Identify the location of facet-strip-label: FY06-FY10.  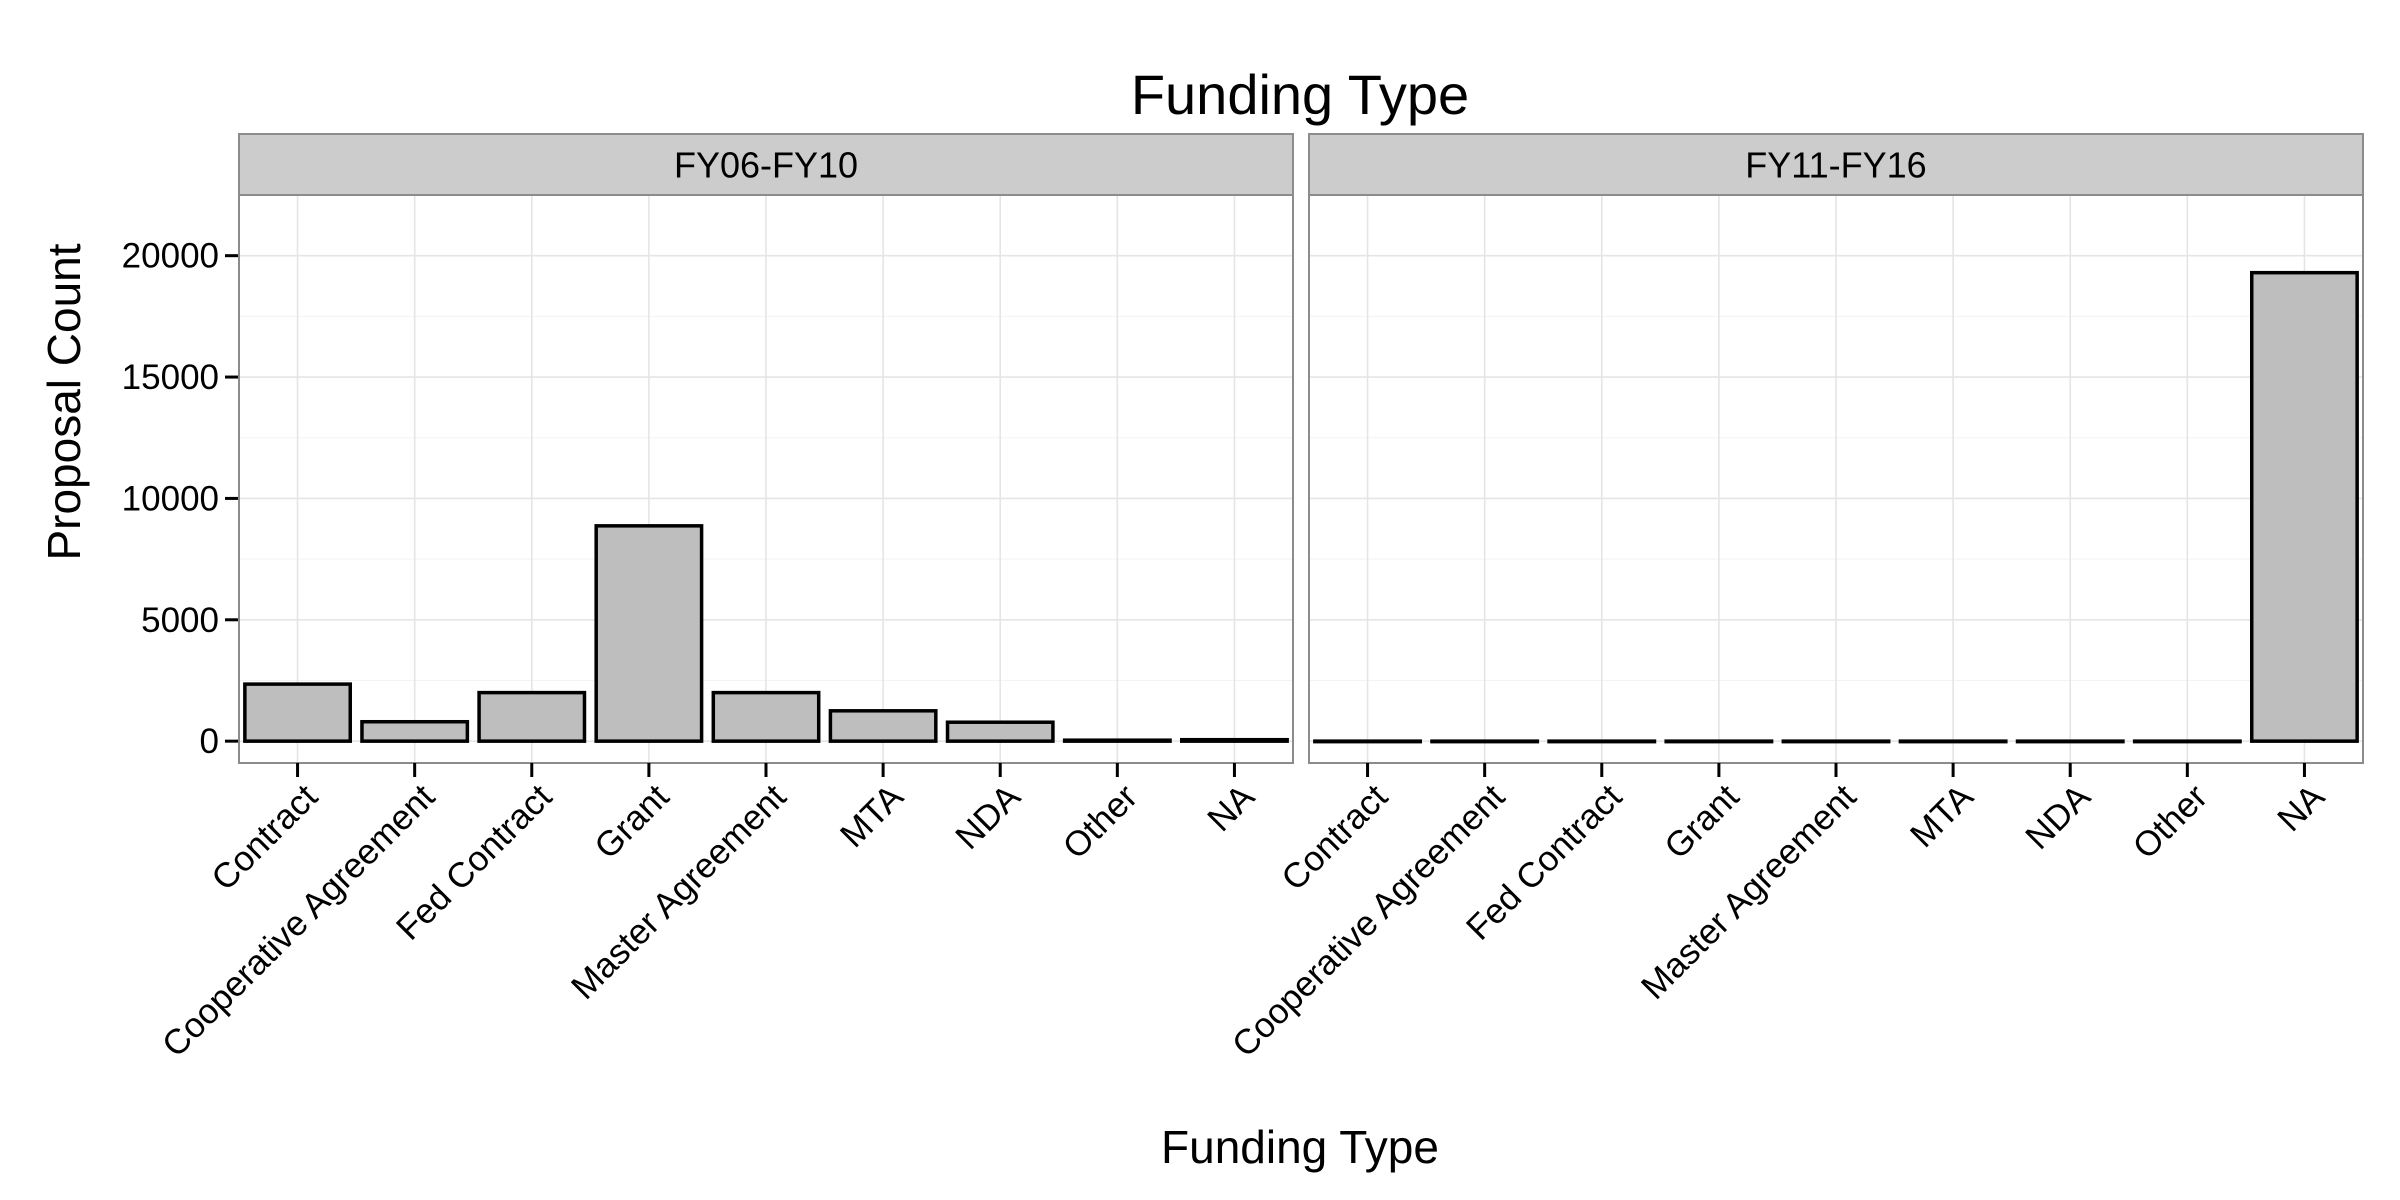
(766, 165).